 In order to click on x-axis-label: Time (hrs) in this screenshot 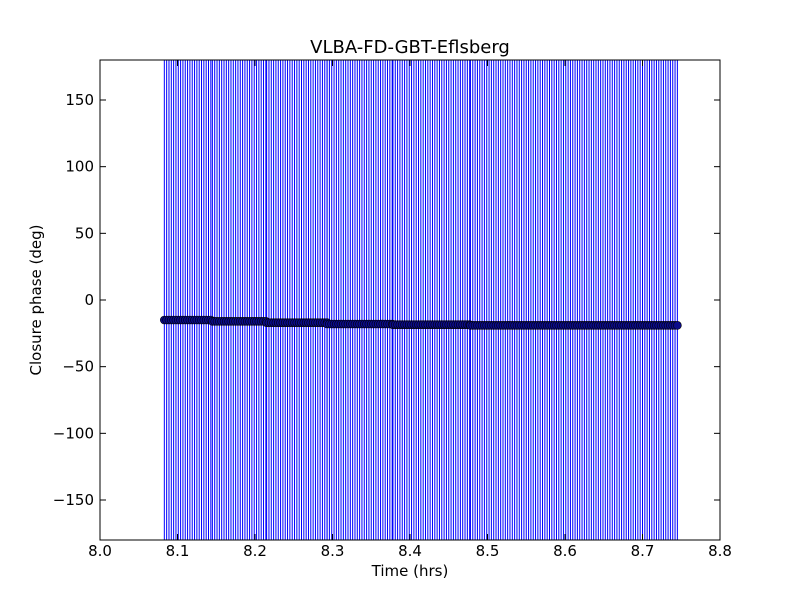, I will do `click(410, 571)`.